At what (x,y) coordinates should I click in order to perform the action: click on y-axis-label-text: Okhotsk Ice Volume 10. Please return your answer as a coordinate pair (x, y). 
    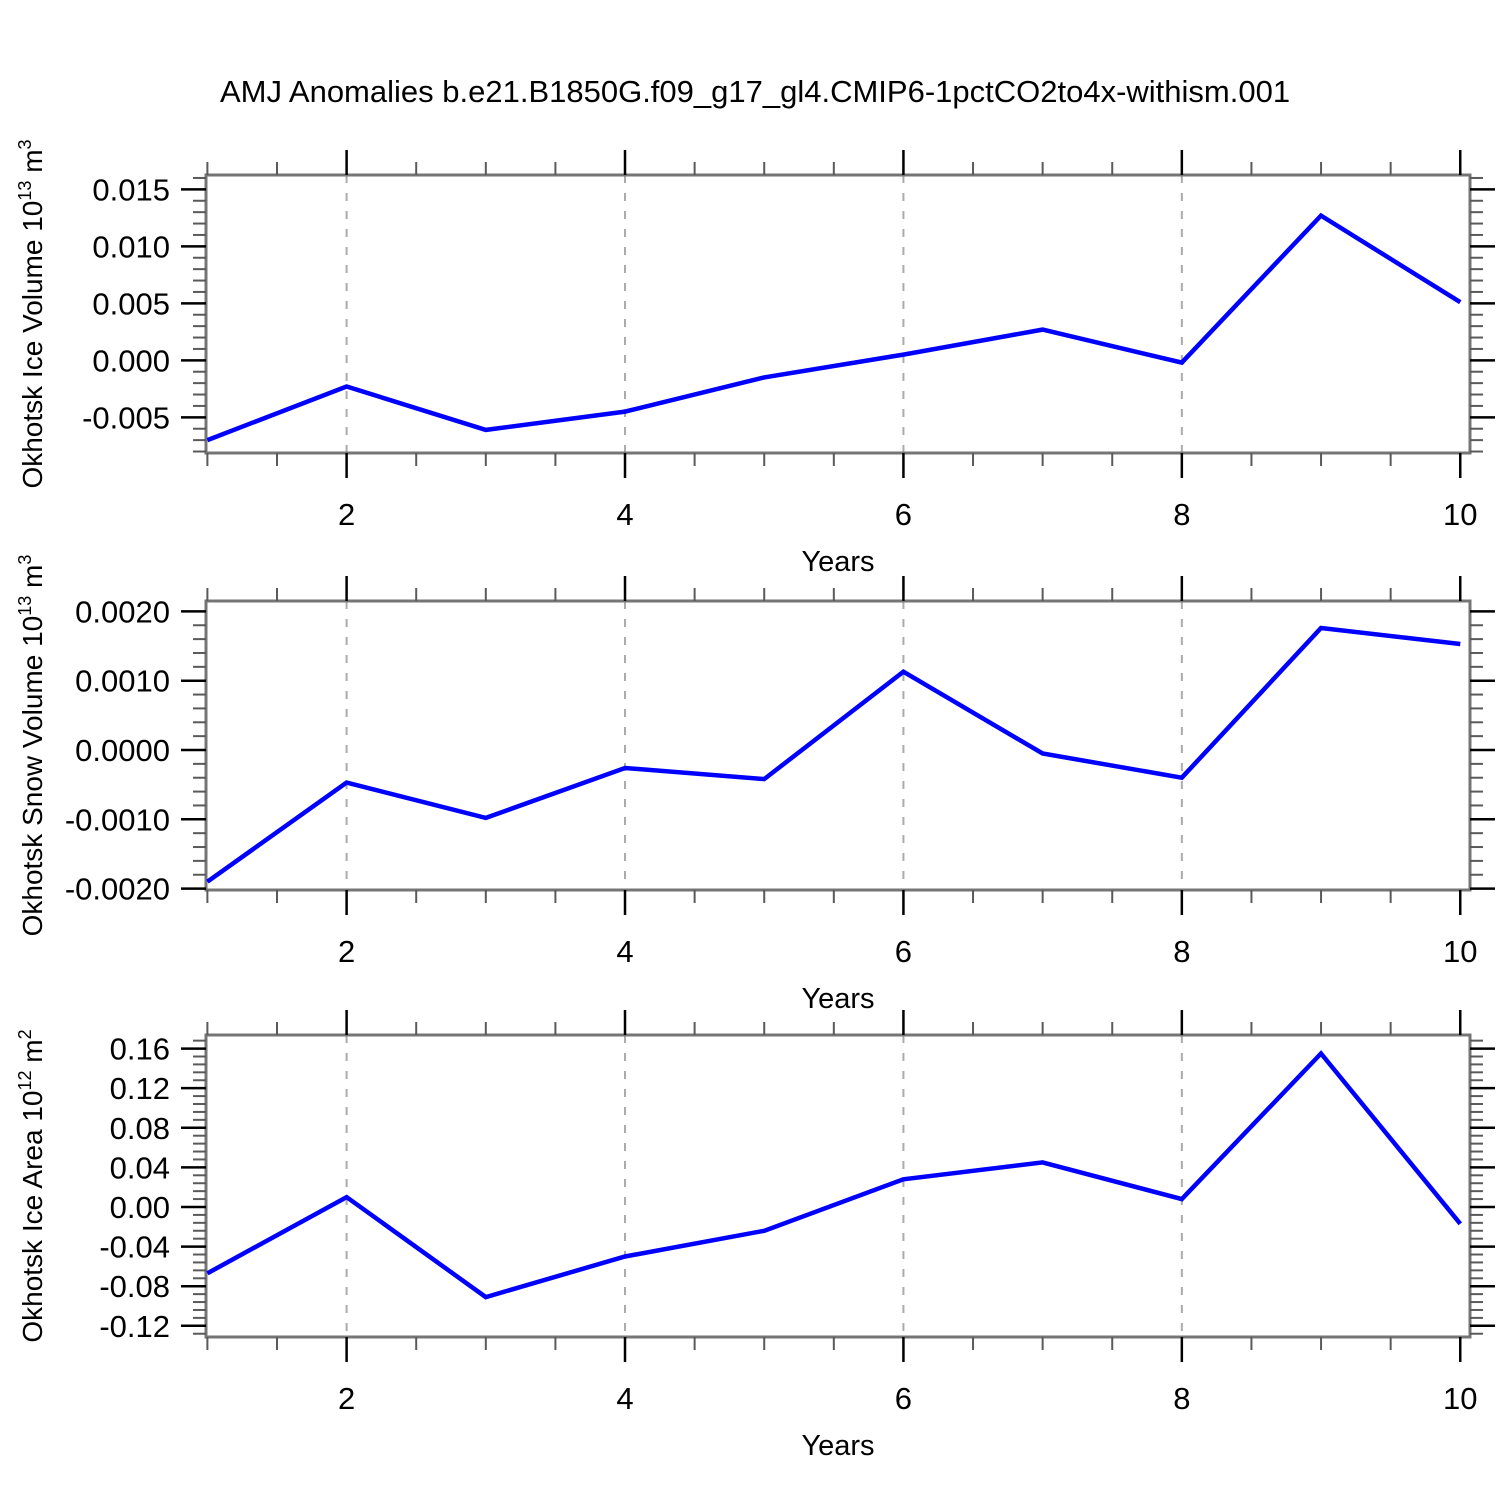
    Looking at the image, I should click on (32, 345).